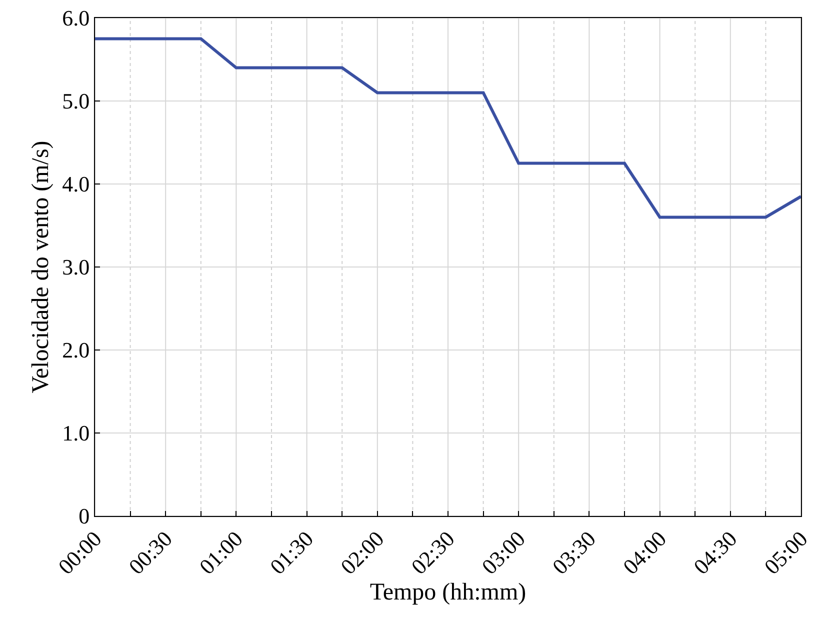 This screenshot has height=624, width=825. What do you see at coordinates (448, 592) in the screenshot?
I see `x-axis-title: Tempo (hh:mm)` at bounding box center [448, 592].